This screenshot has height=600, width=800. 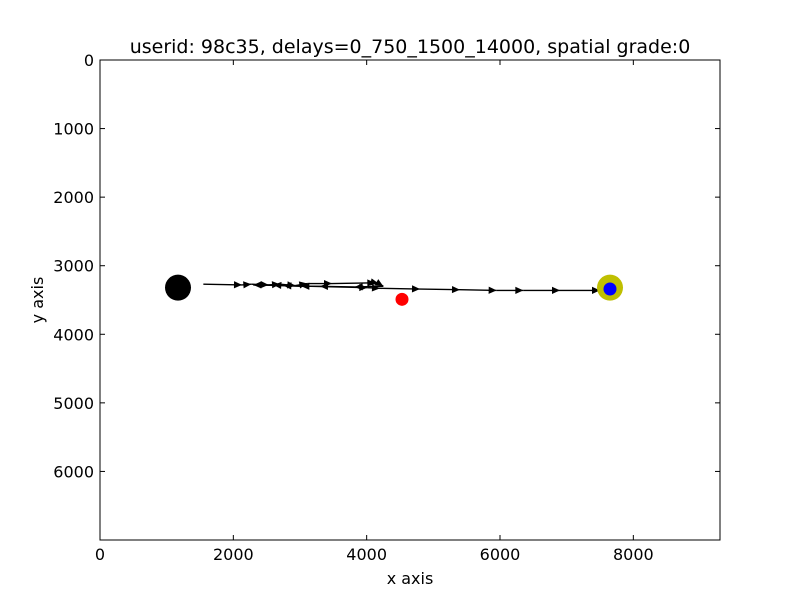 What do you see at coordinates (73, 334) in the screenshot?
I see `y-tick-label: 4000` at bounding box center [73, 334].